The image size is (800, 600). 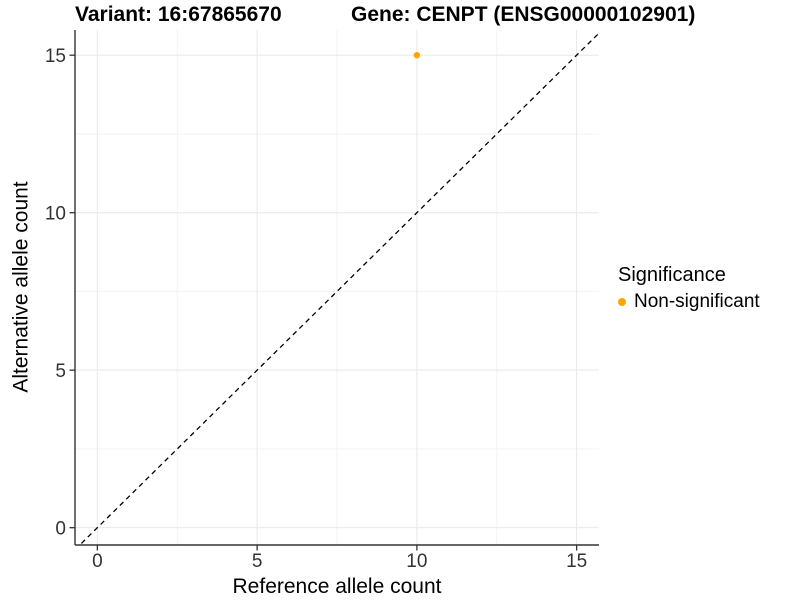 What do you see at coordinates (417, 55) in the screenshot?
I see `data-point` at bounding box center [417, 55].